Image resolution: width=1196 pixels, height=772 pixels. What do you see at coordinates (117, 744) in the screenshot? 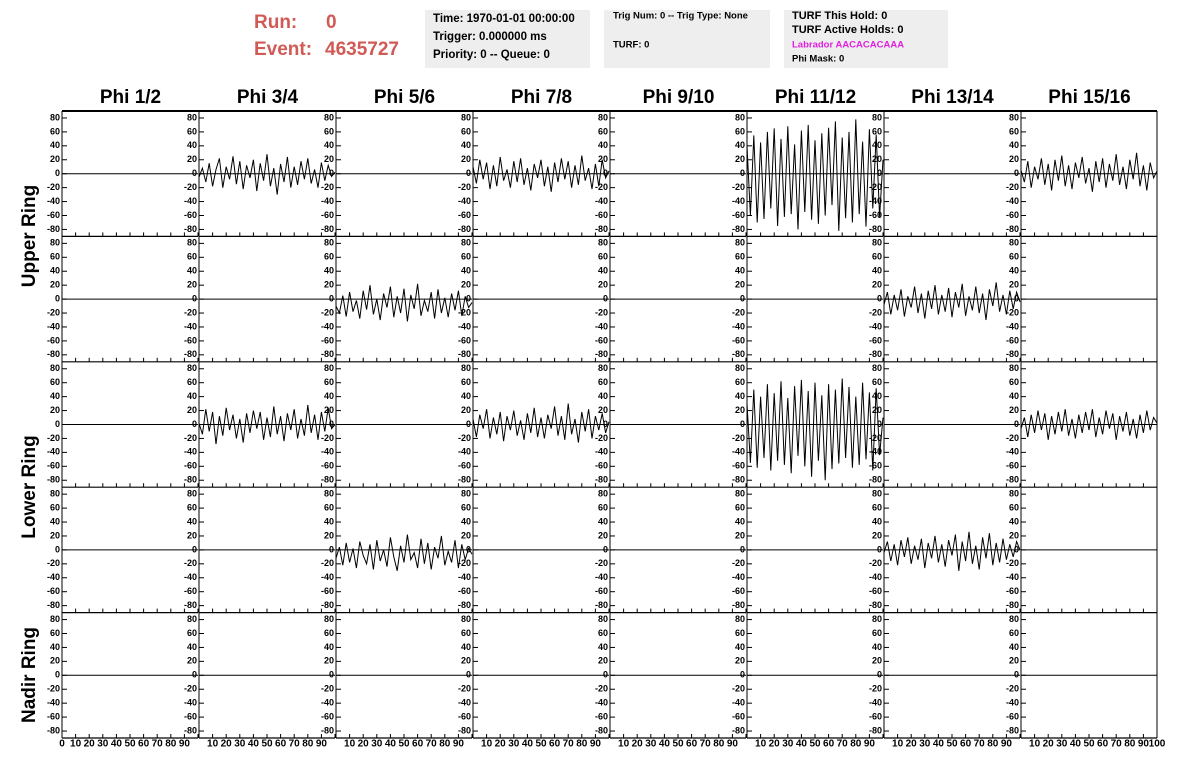
I see `x-tick-label: 40` at bounding box center [117, 744].